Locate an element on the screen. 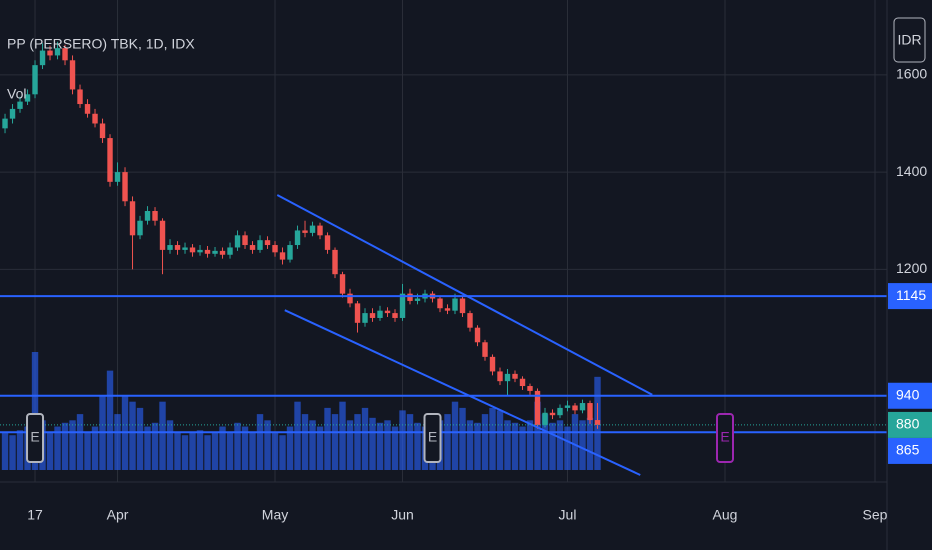 The height and width of the screenshot is (550, 932). x-tick-label: Apr is located at coordinates (118, 515).